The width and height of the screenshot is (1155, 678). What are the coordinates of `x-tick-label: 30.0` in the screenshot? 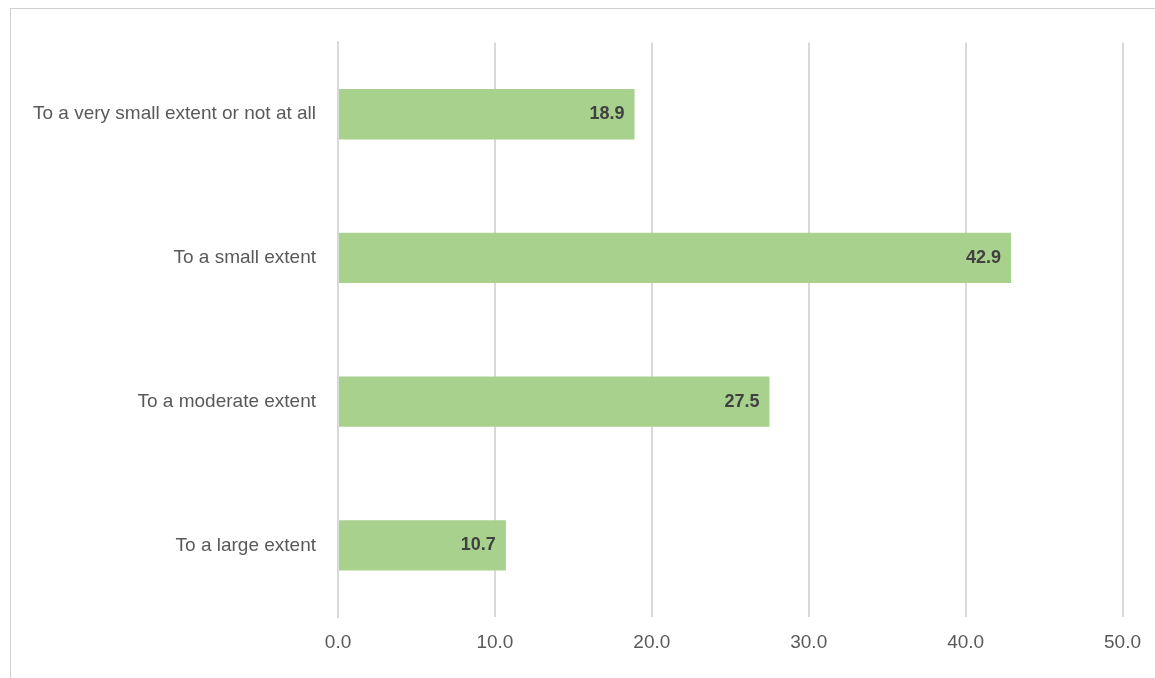 It's located at (809, 641).